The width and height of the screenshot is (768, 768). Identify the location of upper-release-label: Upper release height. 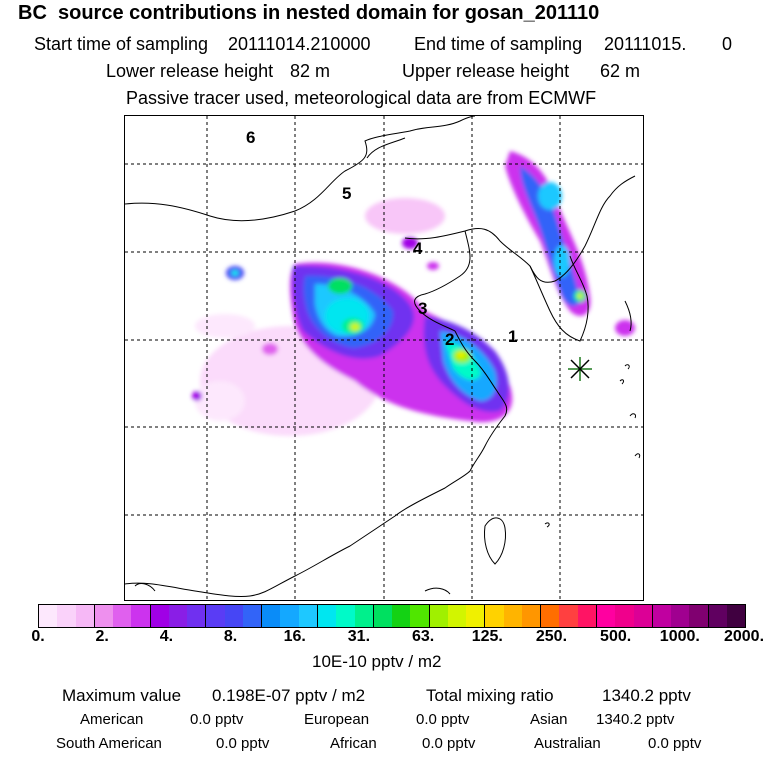
(486, 71).